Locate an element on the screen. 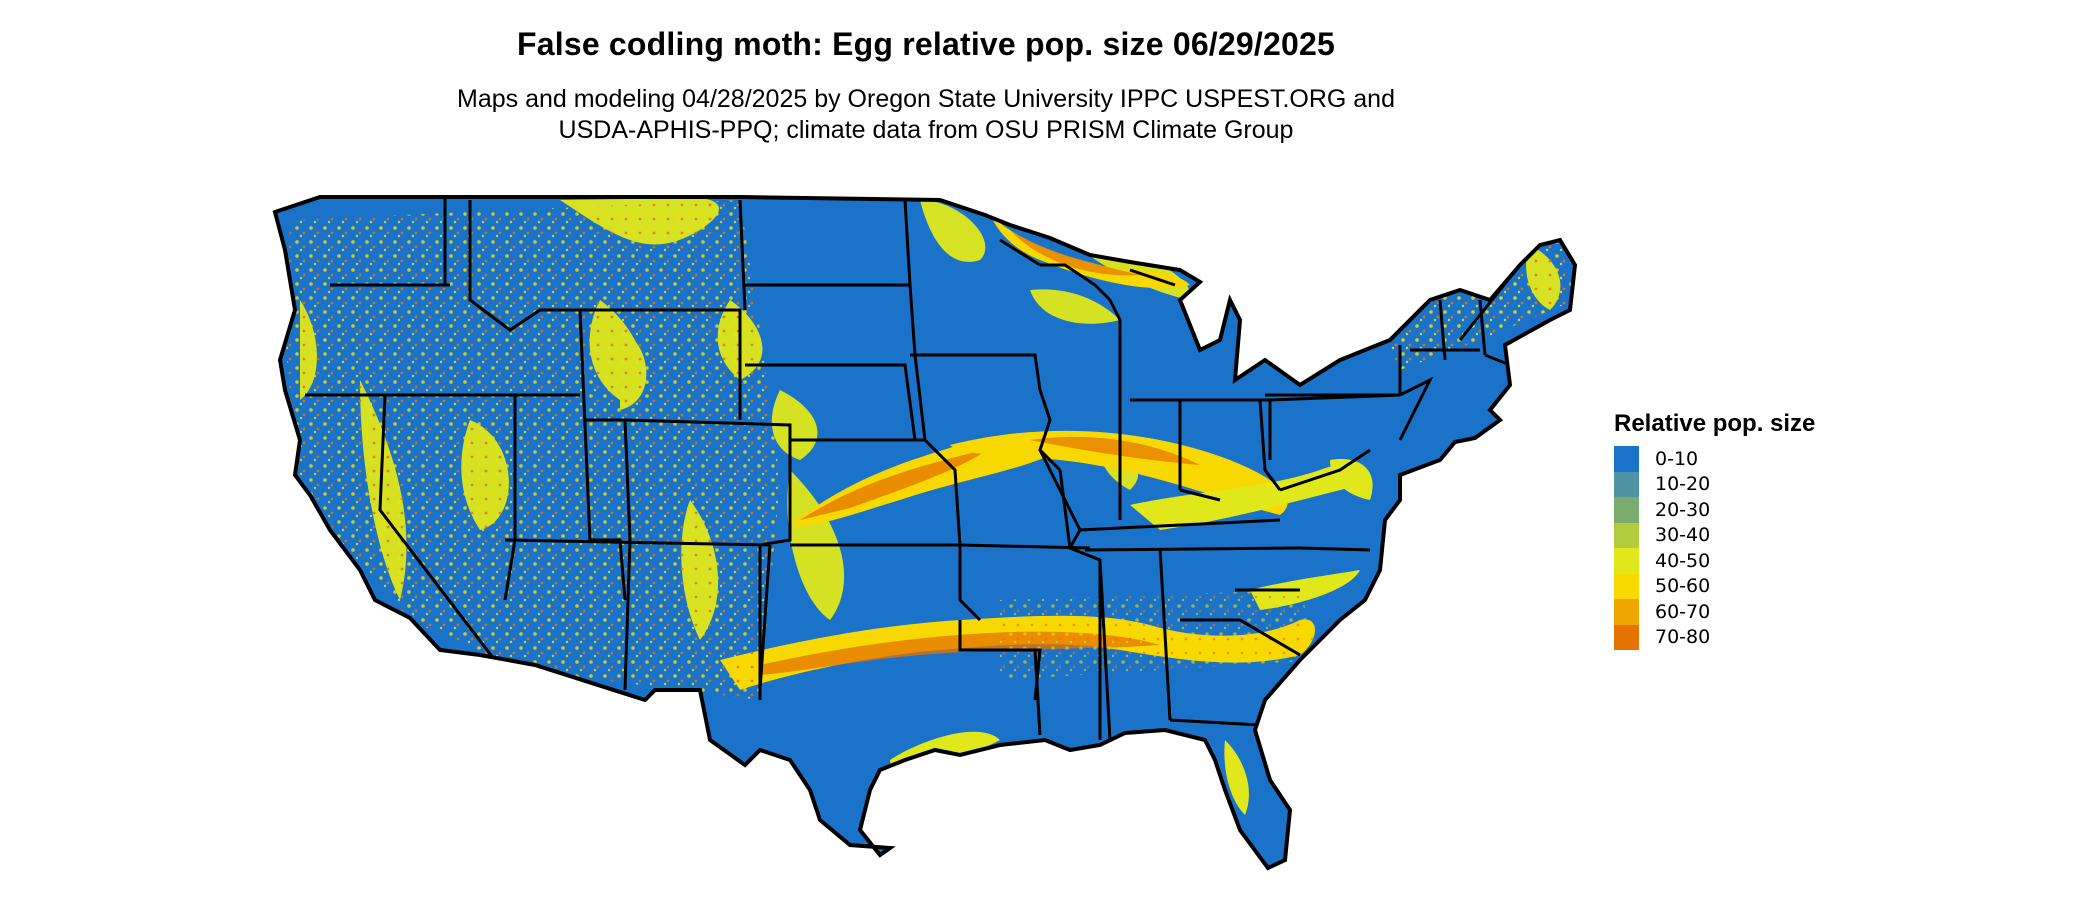  legend-item: 10-20 is located at coordinates (1714, 484).